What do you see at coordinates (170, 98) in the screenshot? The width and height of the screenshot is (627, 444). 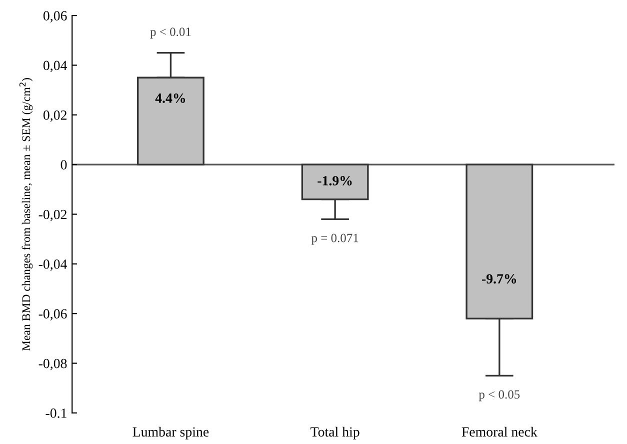 I see `annotation: 4.4%` at bounding box center [170, 98].